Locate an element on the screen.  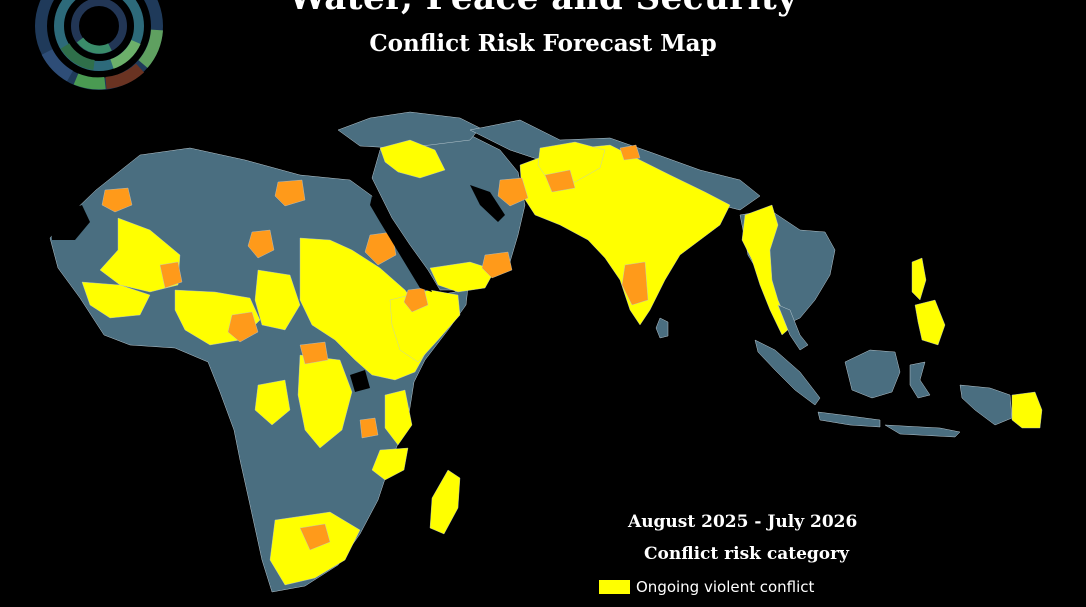
philippines-south is located at coordinates (930, 322).